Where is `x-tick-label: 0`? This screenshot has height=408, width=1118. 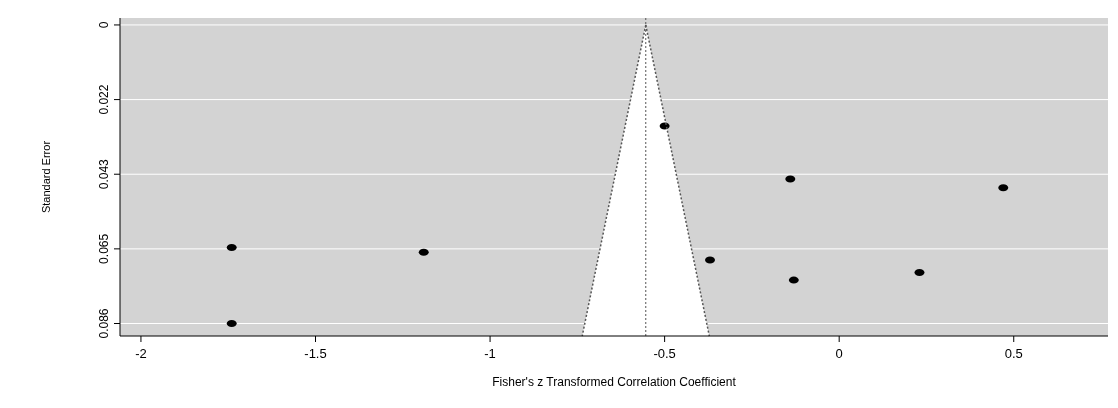 x-tick-label: 0 is located at coordinates (839, 353).